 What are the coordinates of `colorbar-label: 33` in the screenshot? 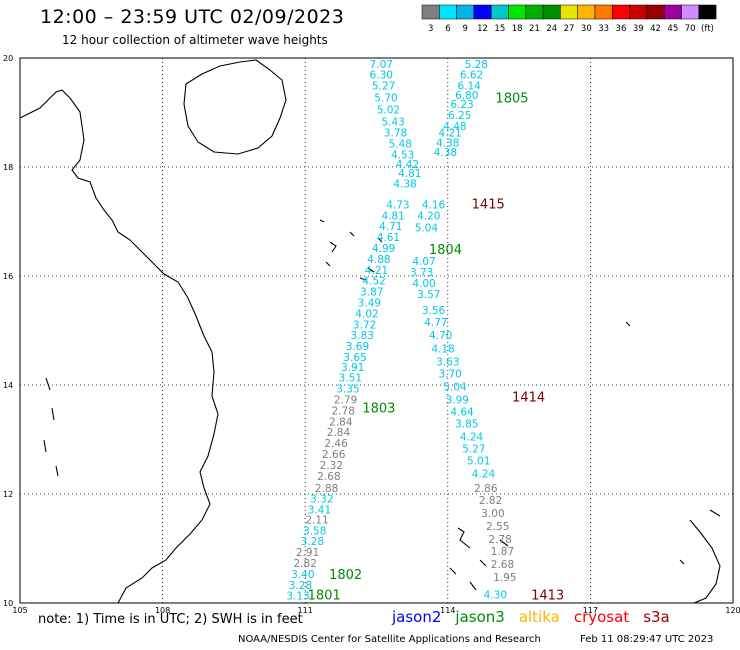 It's located at (603, 29).